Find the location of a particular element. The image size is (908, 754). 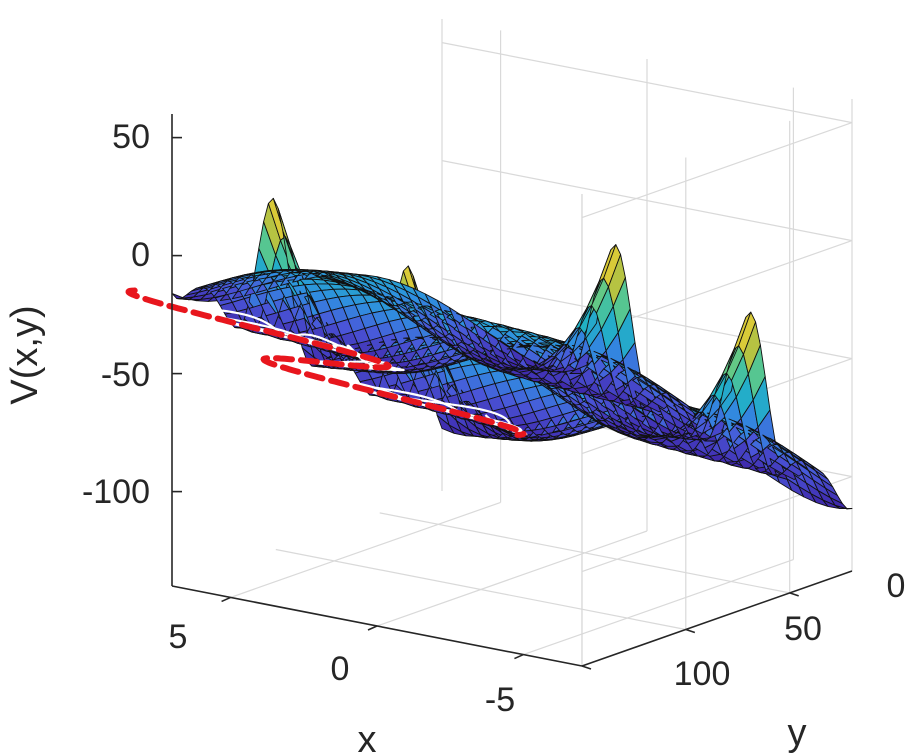

z-tick-label: -50 is located at coordinates (125, 375).